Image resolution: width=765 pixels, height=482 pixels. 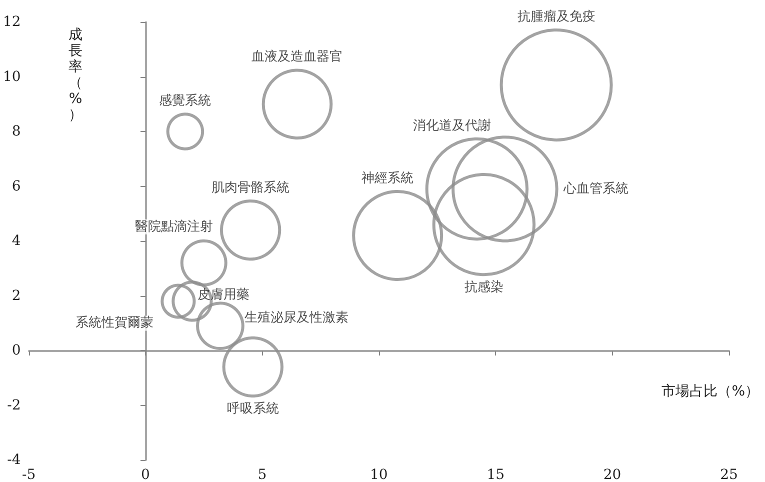 What do you see at coordinates (710, 392) in the screenshot?
I see `x-axis-title: 市場占比（%）` at bounding box center [710, 392].